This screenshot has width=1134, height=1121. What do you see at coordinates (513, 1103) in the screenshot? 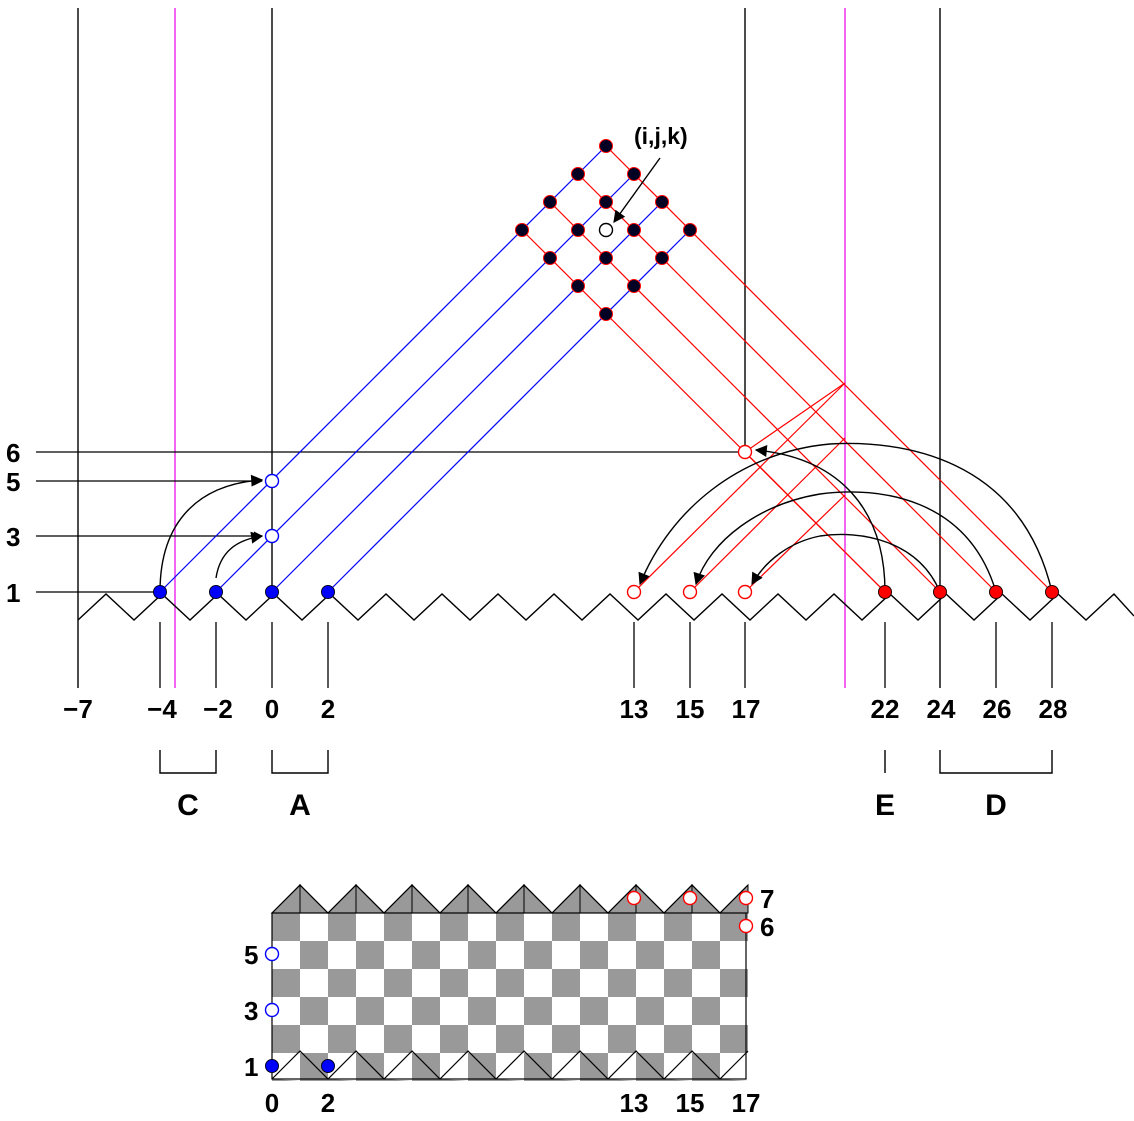
I see `board-x-labels: 0 2 13 15 17` at bounding box center [513, 1103].